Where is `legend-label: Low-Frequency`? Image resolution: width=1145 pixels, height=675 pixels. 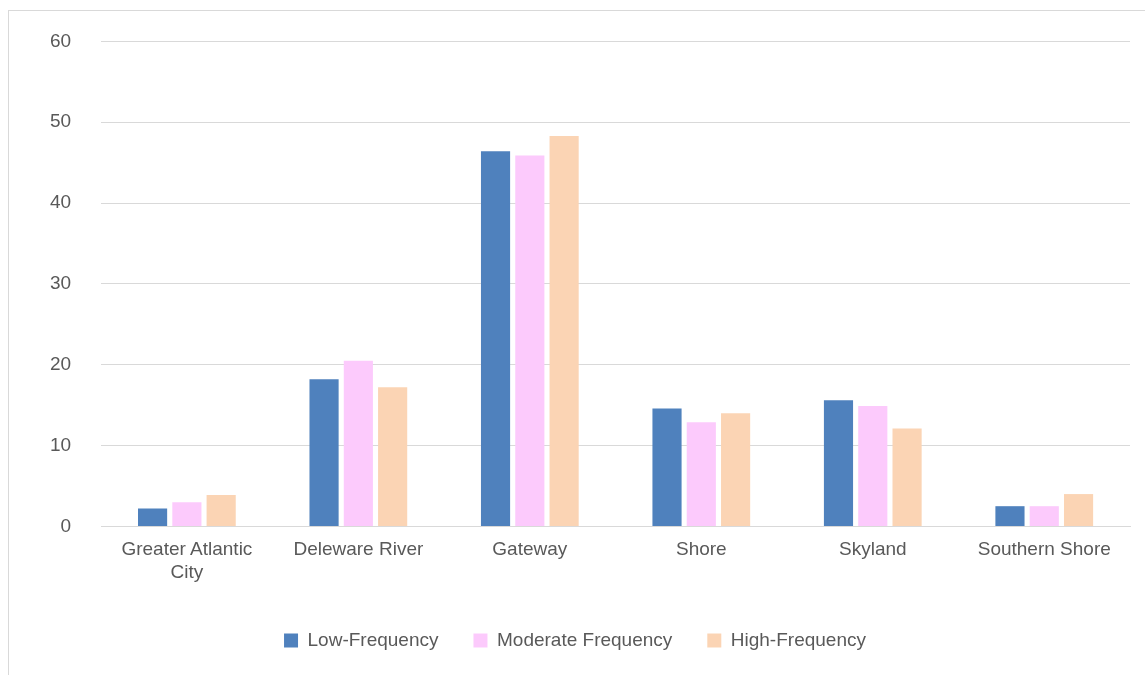
legend-label: Low-Frequency is located at coordinates (373, 639).